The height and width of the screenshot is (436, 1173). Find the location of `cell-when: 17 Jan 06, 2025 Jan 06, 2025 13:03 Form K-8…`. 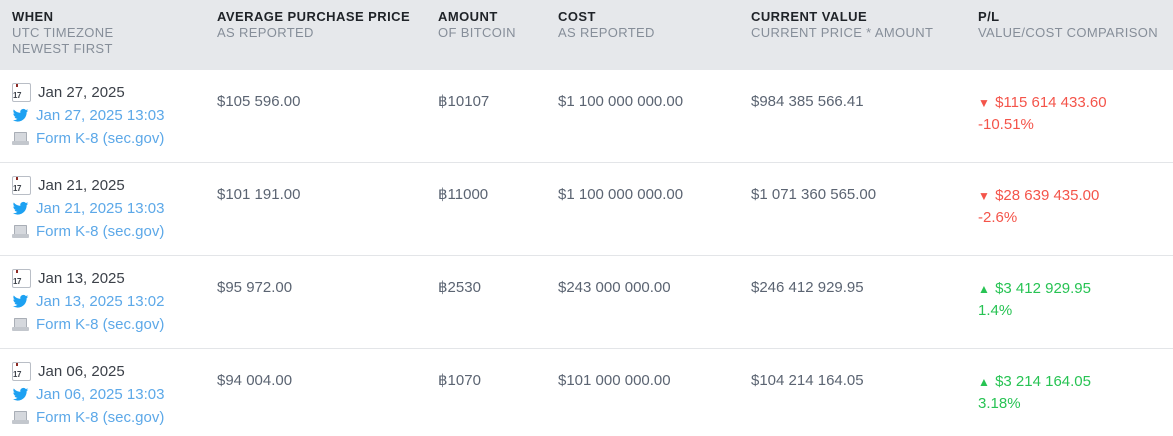

cell-when: 17 Jan 06, 2025 Jan 06, 2025 13:03 Form K-8… is located at coordinates (108, 389).